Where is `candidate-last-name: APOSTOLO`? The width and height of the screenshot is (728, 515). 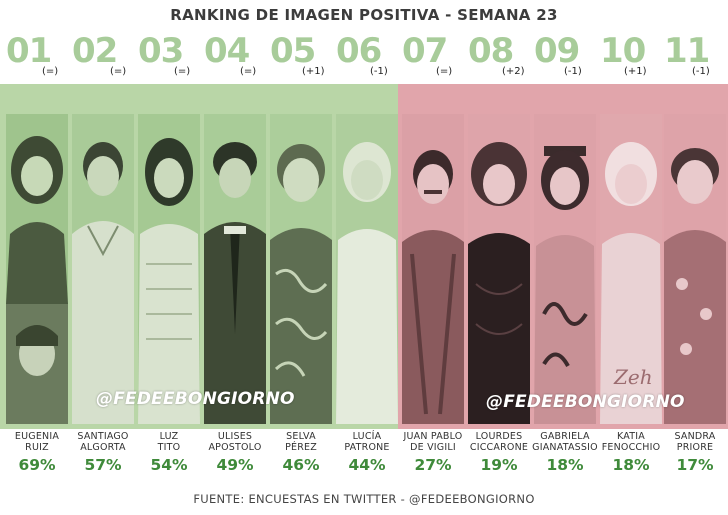 candidate-last-name: APOSTOLO is located at coordinates (235, 447).